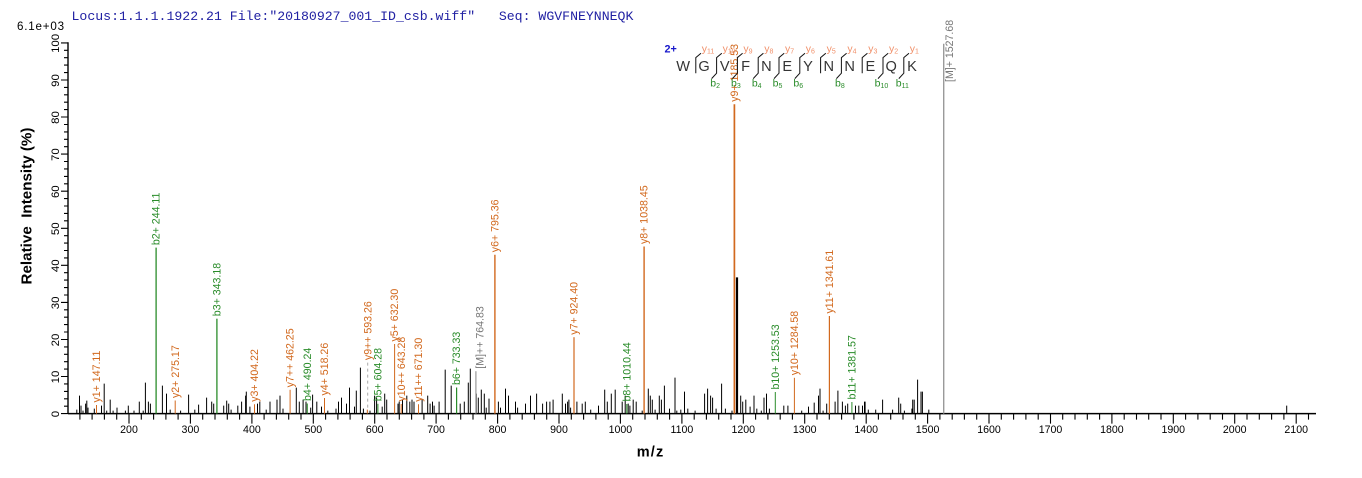 The width and height of the screenshot is (1362, 478). What do you see at coordinates (683, 67) in the screenshot?
I see `svg-text: W` at bounding box center [683, 67].